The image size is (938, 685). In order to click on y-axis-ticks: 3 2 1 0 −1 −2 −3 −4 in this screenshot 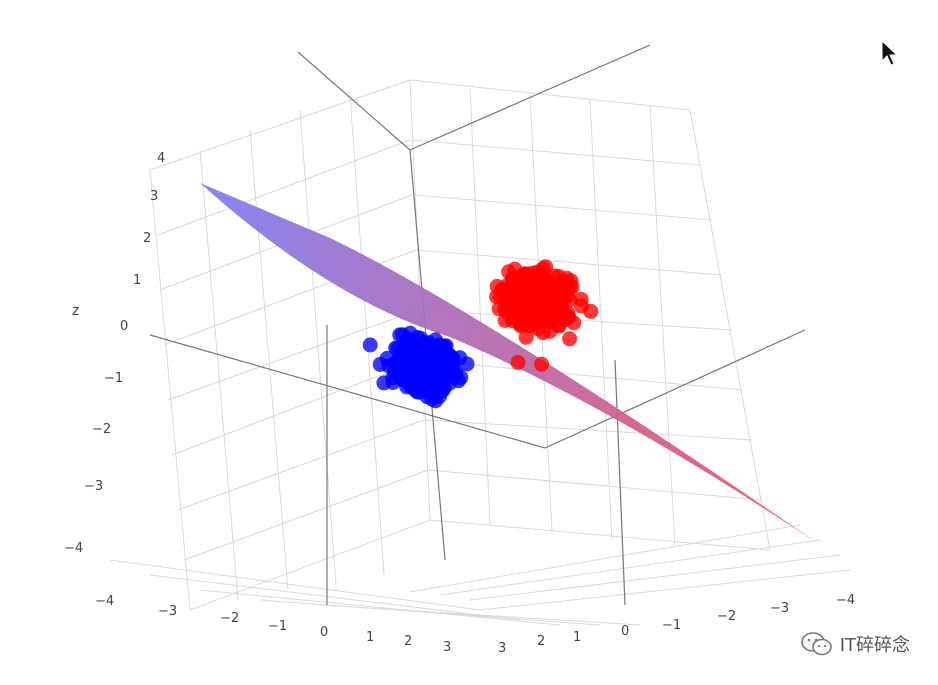, I will do `click(676, 624)`.